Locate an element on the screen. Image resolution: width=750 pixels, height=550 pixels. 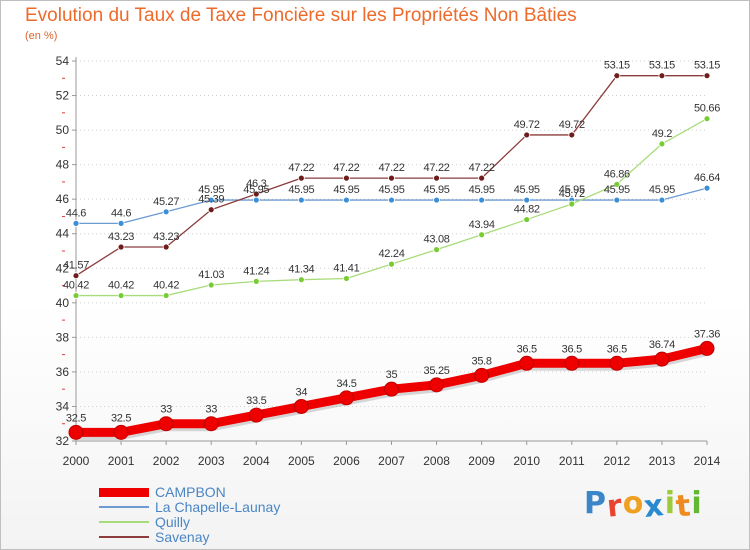
legend-swatch is located at coordinates (124, 507).